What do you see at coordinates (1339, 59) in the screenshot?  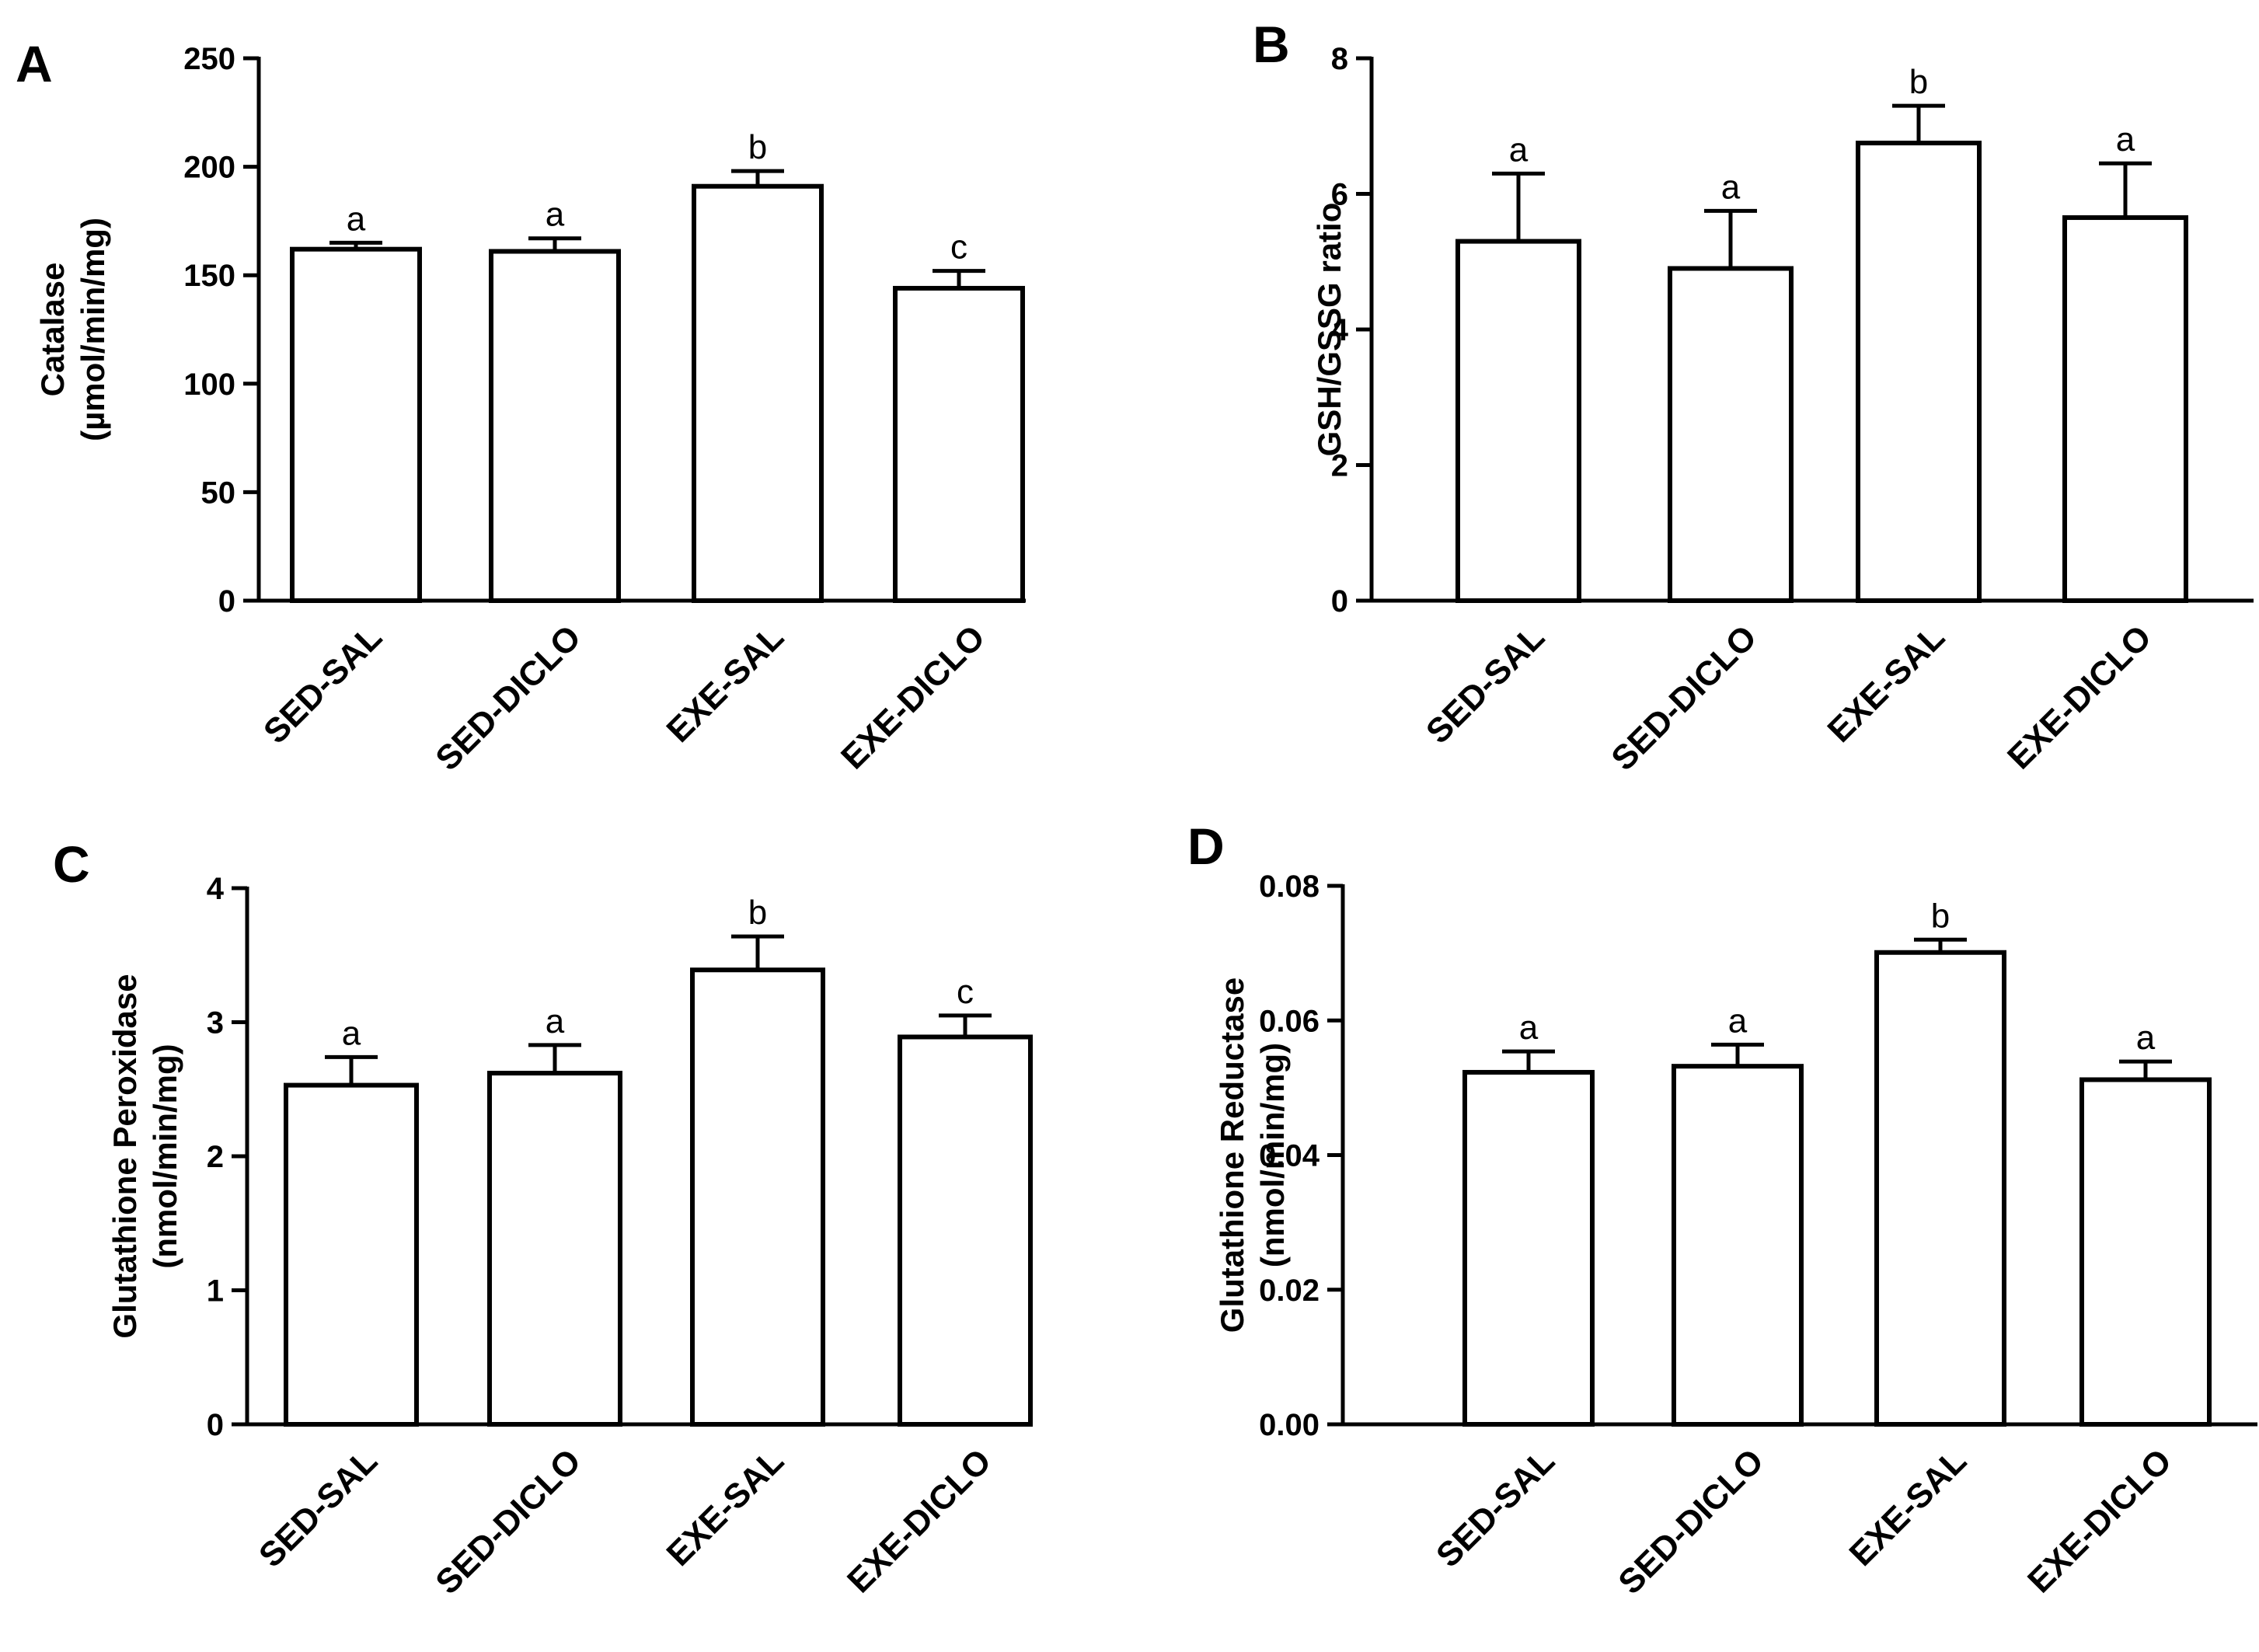 I see `y-tick-label: 8` at bounding box center [1339, 59].